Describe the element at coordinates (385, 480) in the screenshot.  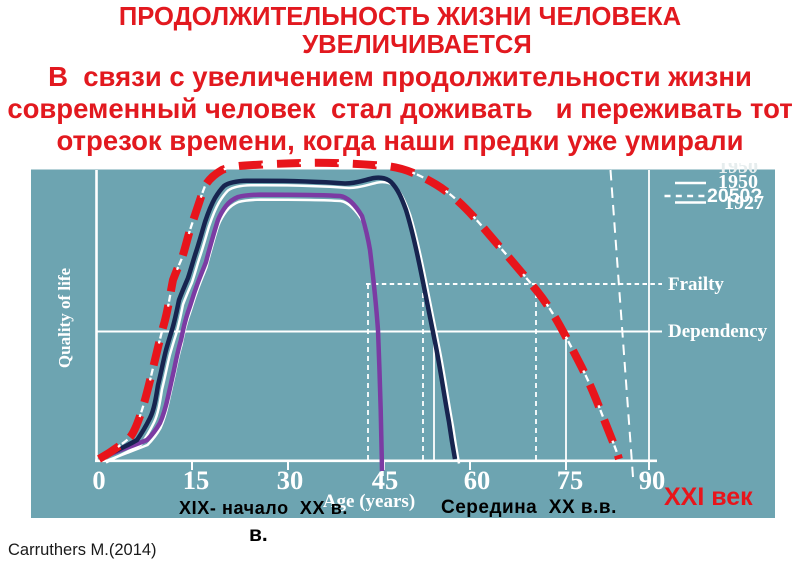
I see `svg-text: 45` at that location.